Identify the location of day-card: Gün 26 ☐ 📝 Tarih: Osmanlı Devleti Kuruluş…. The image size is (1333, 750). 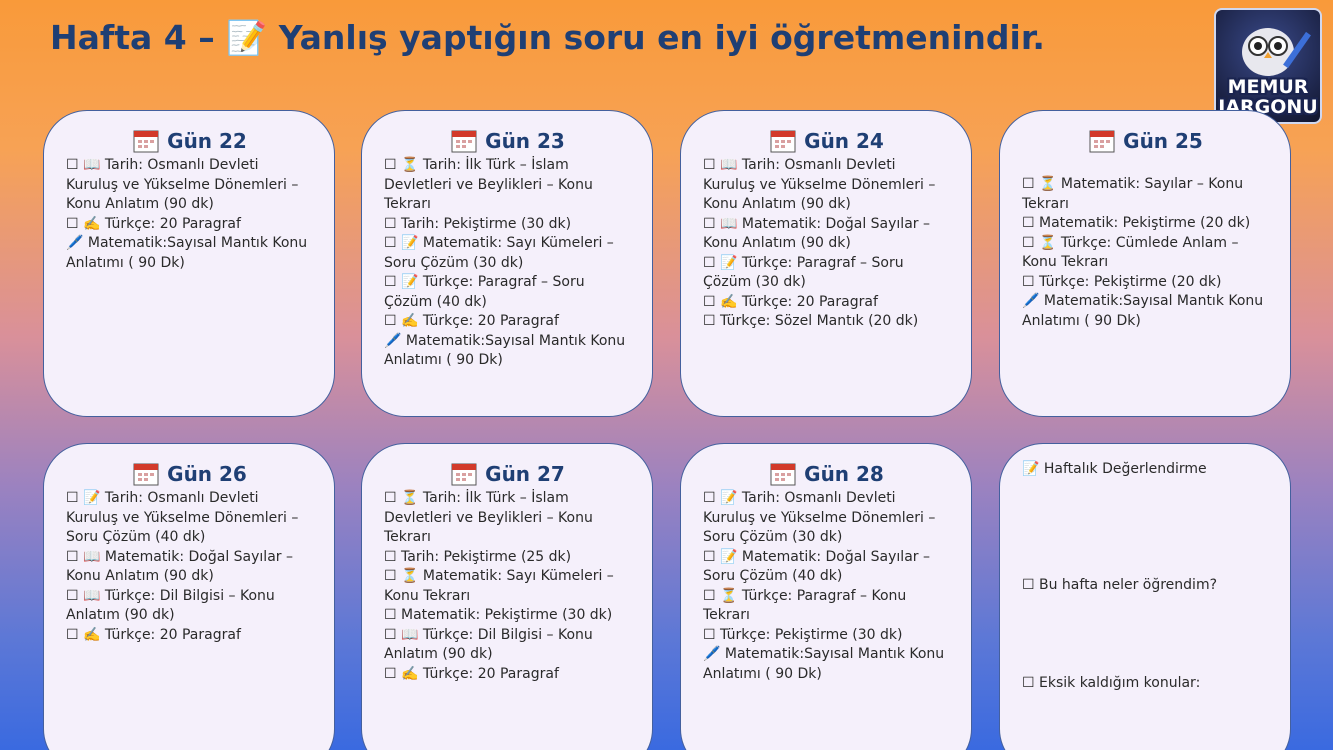
(189, 596).